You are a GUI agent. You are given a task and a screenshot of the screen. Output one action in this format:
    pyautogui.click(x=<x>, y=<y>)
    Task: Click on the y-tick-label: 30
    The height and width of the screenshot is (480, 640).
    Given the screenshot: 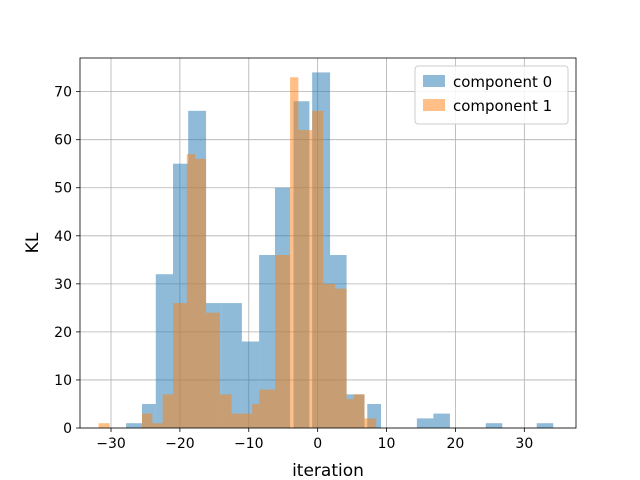 What is the action you would take?
    pyautogui.click(x=63, y=285)
    